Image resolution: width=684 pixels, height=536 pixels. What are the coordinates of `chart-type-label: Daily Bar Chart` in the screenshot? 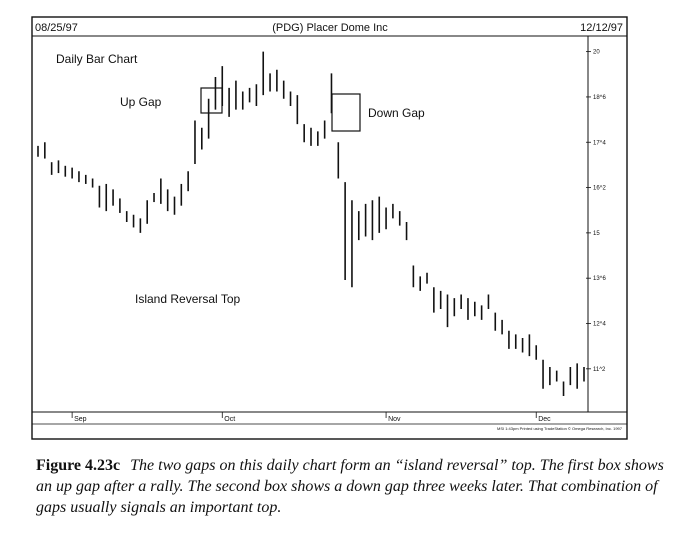 It's located at (97, 59).